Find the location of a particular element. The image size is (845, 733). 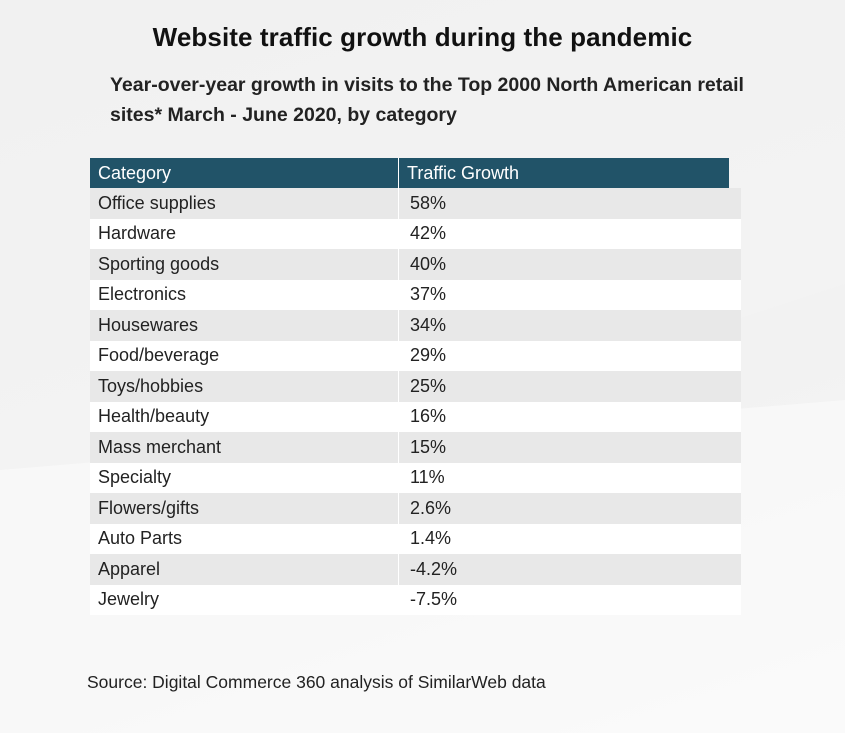

traffic-growth-cell: 11% is located at coordinates (569, 477).